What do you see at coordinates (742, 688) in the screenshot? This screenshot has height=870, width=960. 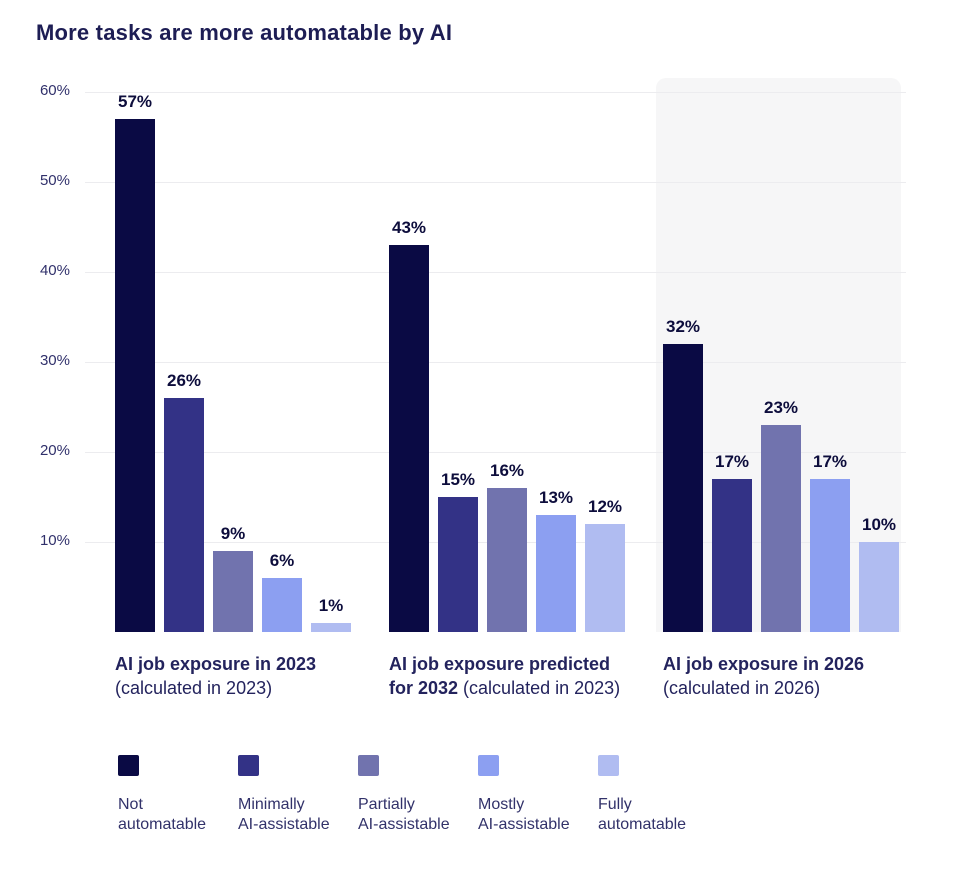 I see `group-label-segment: (calculated in 2026)` at bounding box center [742, 688].